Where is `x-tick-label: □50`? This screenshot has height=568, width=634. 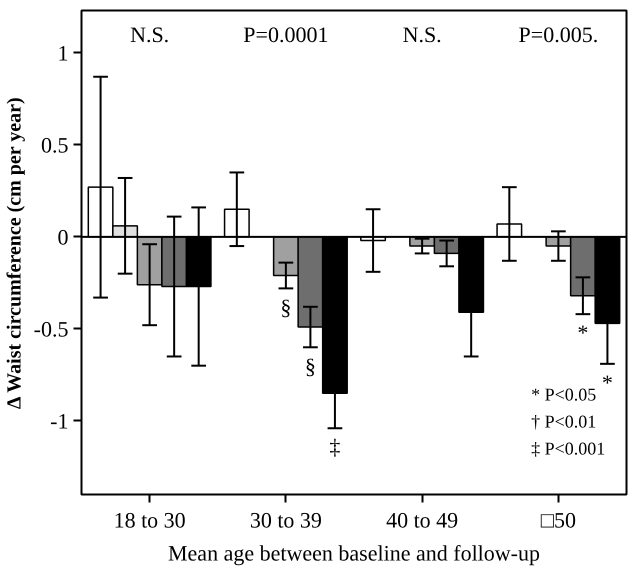 x-tick-label: □50 is located at coordinates (558, 520).